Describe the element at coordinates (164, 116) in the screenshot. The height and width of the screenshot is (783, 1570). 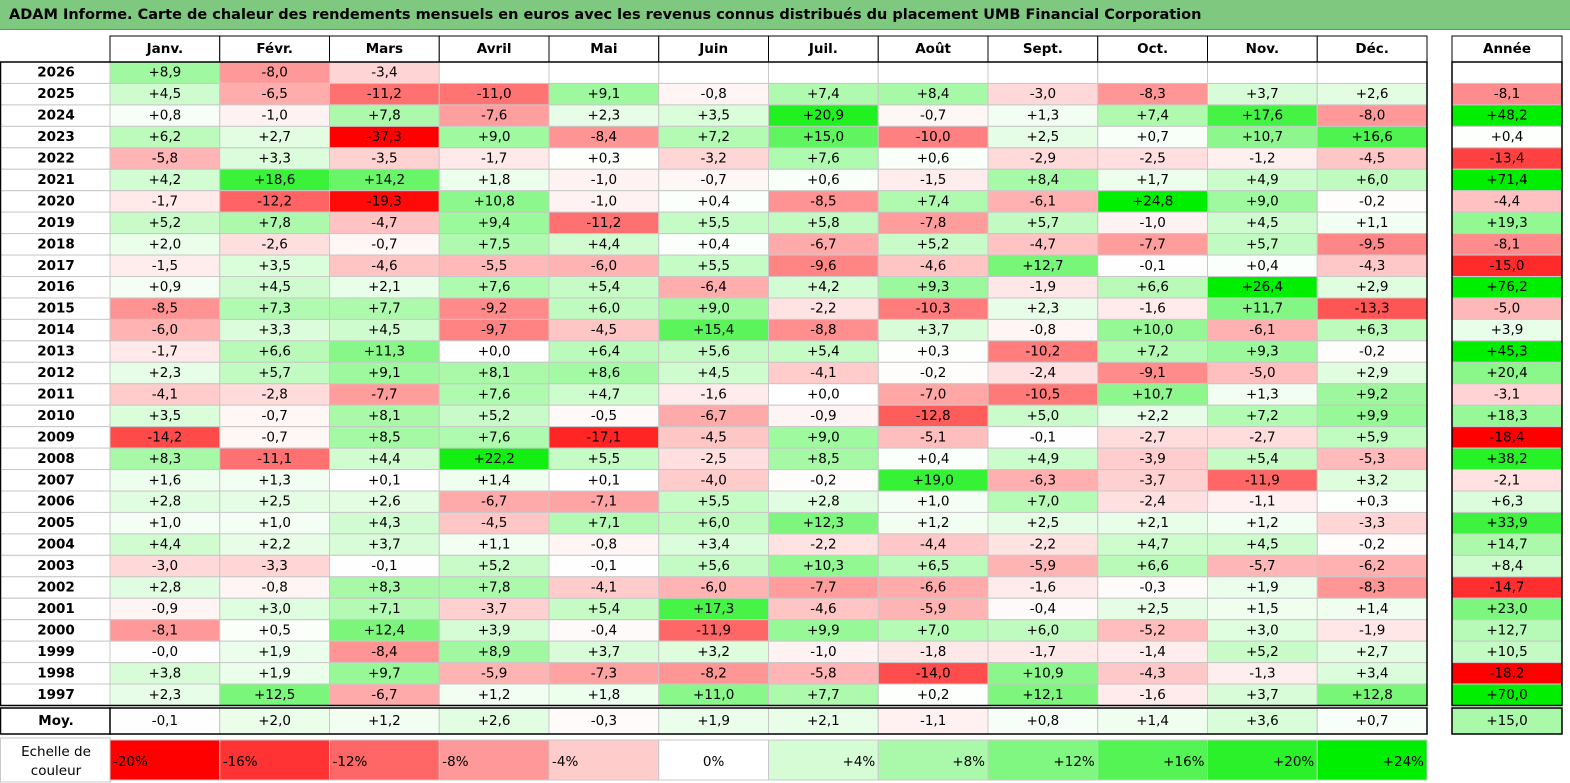
I see `cell-value: +0,8` at that location.